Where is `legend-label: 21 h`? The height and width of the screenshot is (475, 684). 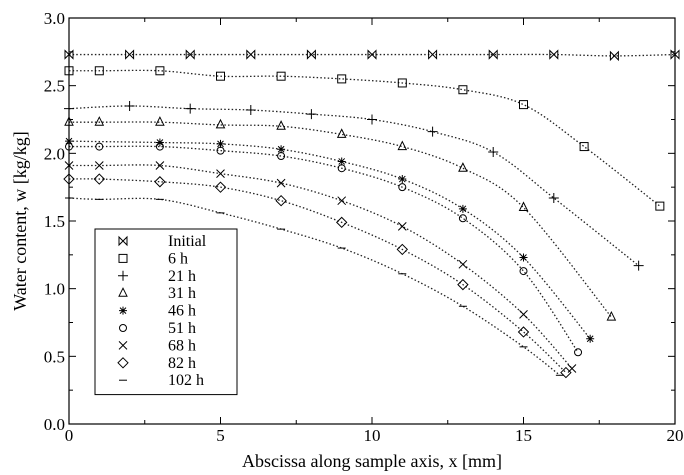
legend-label: 21 h is located at coordinates (182, 276).